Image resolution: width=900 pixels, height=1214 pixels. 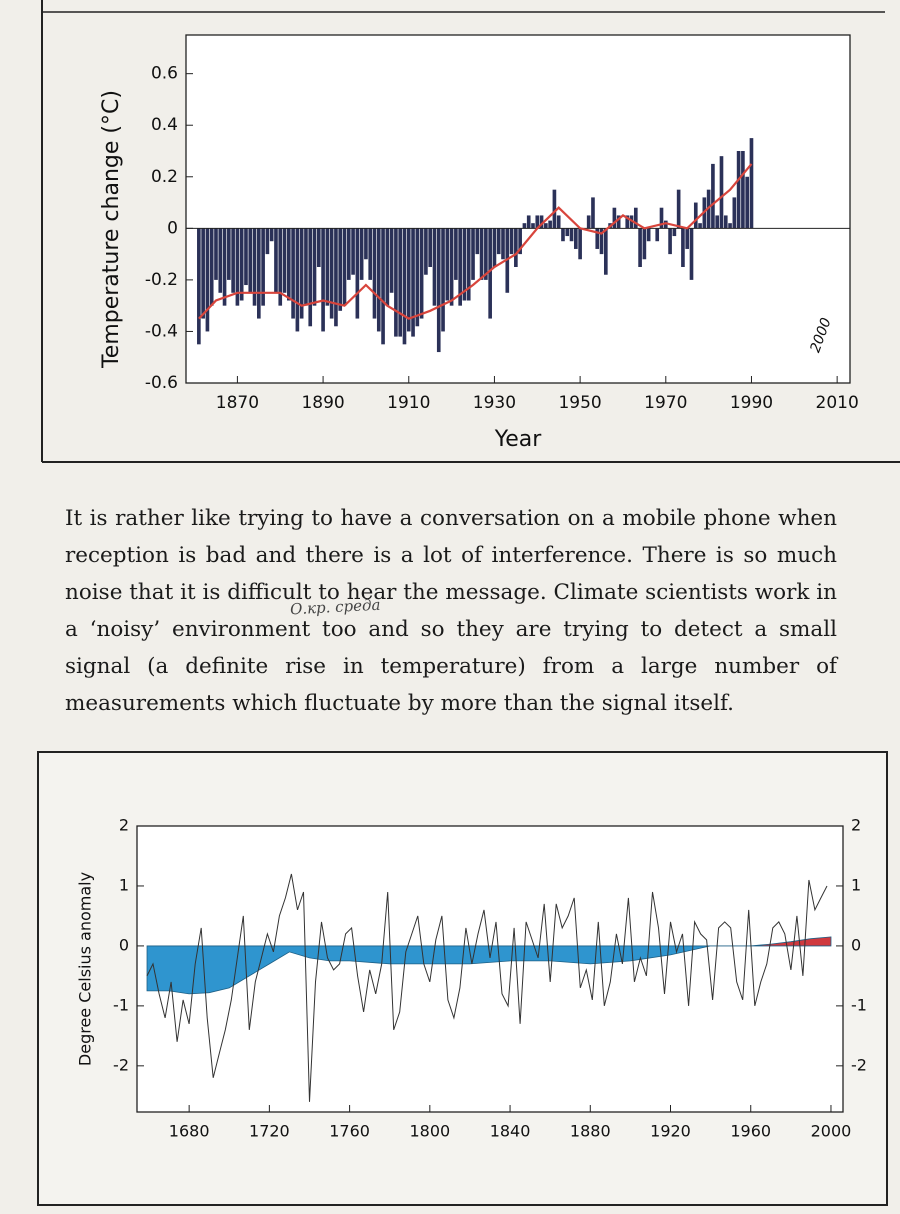 What do you see at coordinates (831, 1131) in the screenshot?
I see `x-tick-label: 2000` at bounding box center [831, 1131].